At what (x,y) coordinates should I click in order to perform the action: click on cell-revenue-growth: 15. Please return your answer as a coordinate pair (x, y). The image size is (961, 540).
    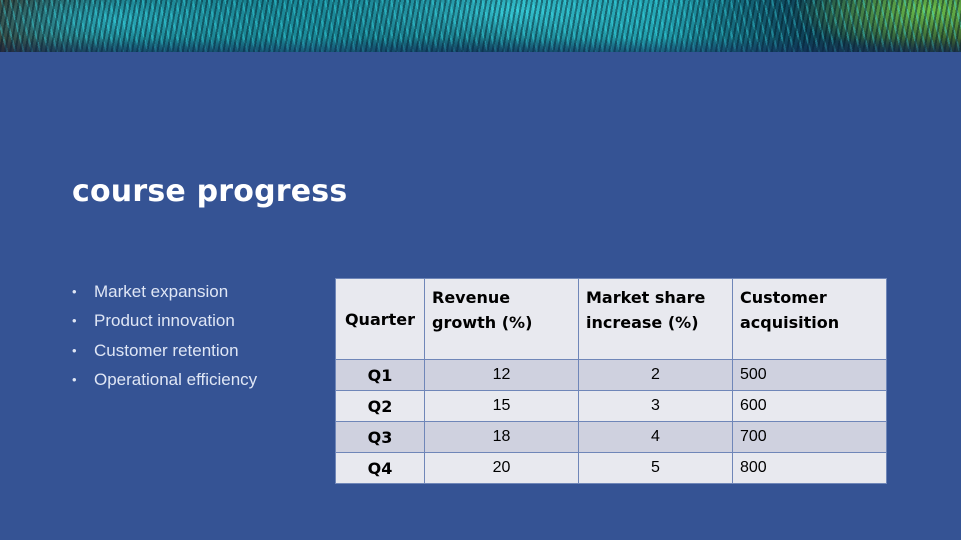
    Looking at the image, I should click on (501, 406).